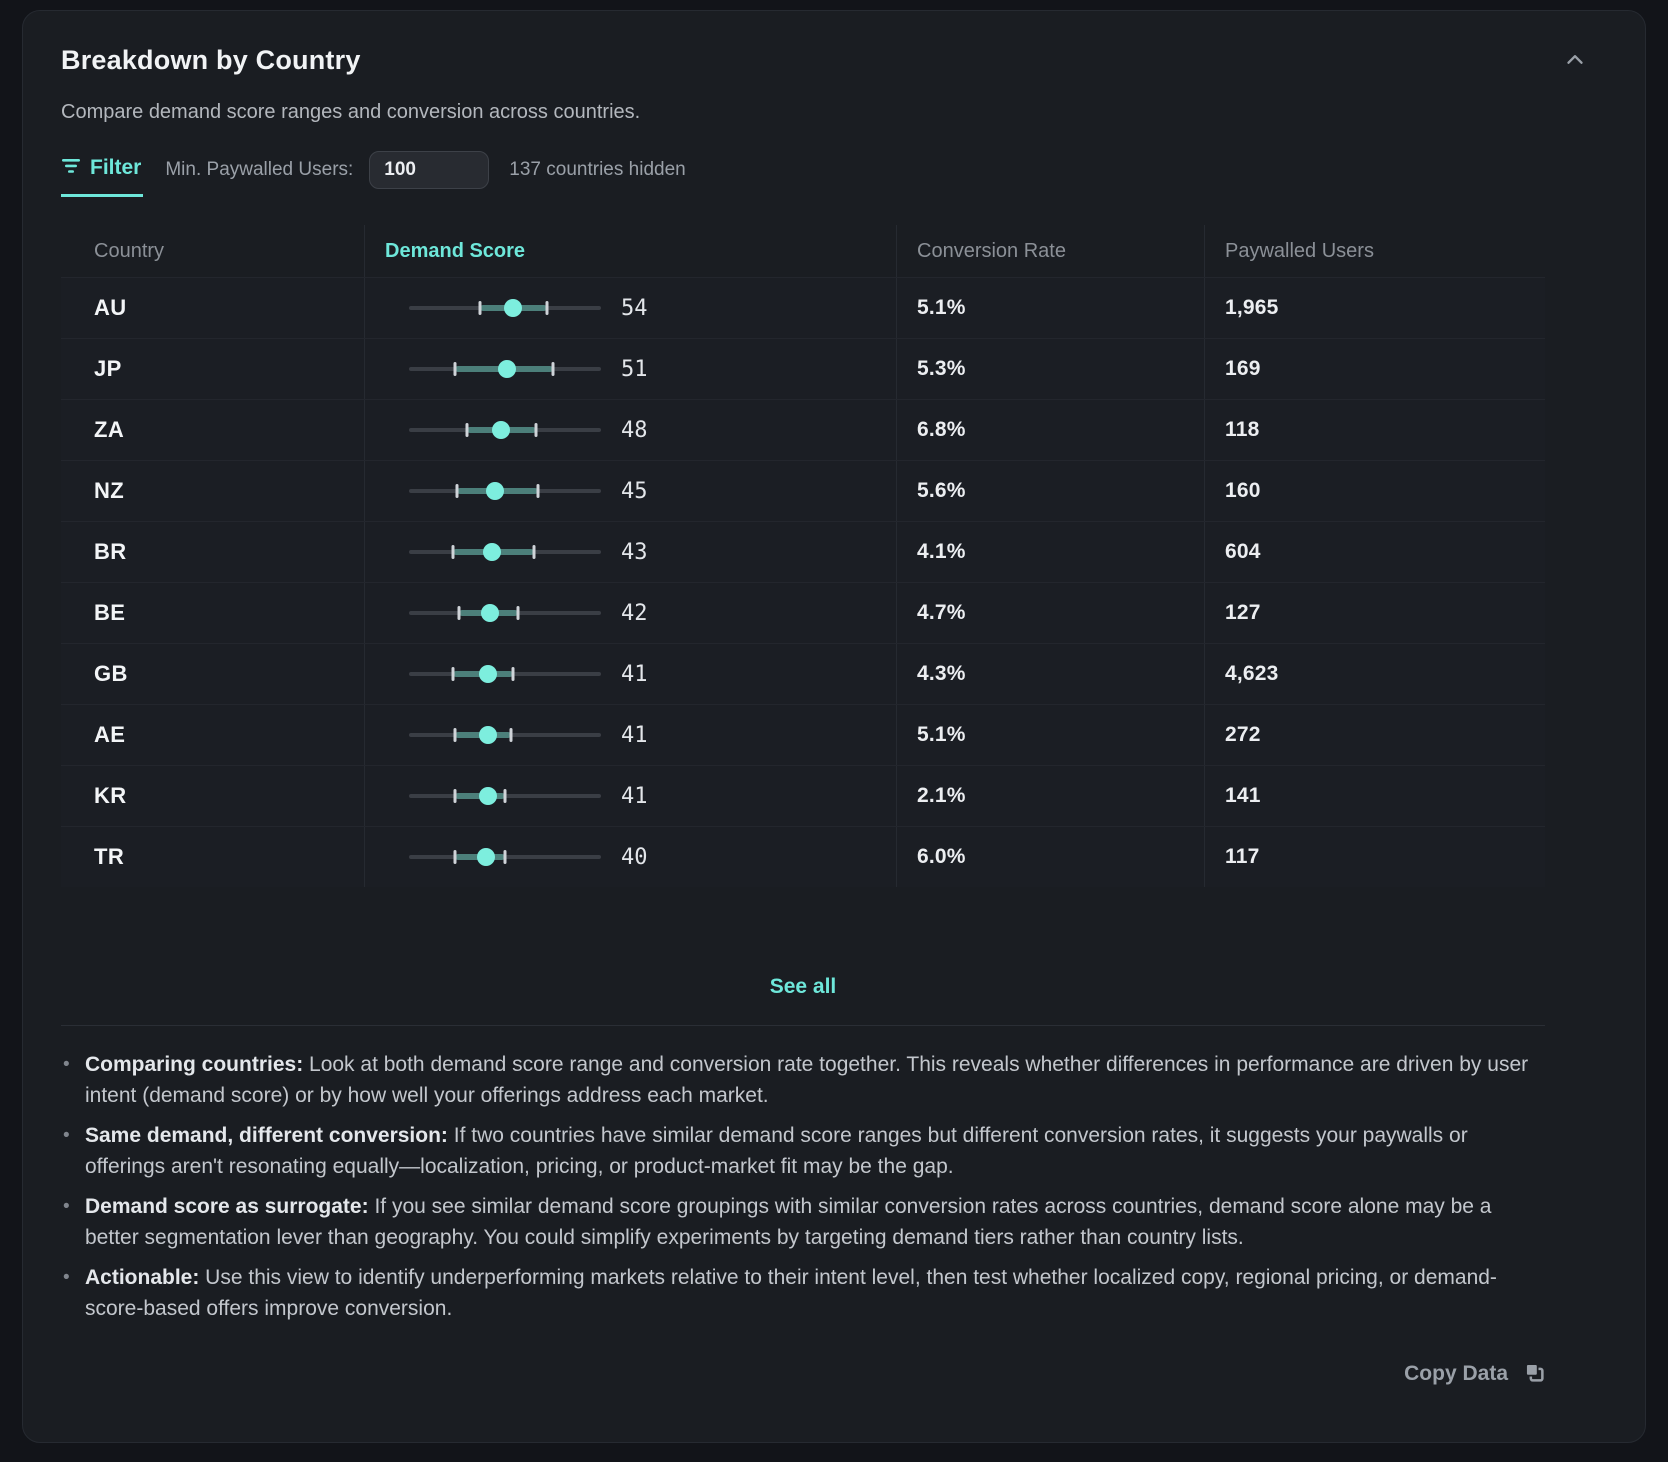  I want to click on column-header-country: Country, so click(129, 250).